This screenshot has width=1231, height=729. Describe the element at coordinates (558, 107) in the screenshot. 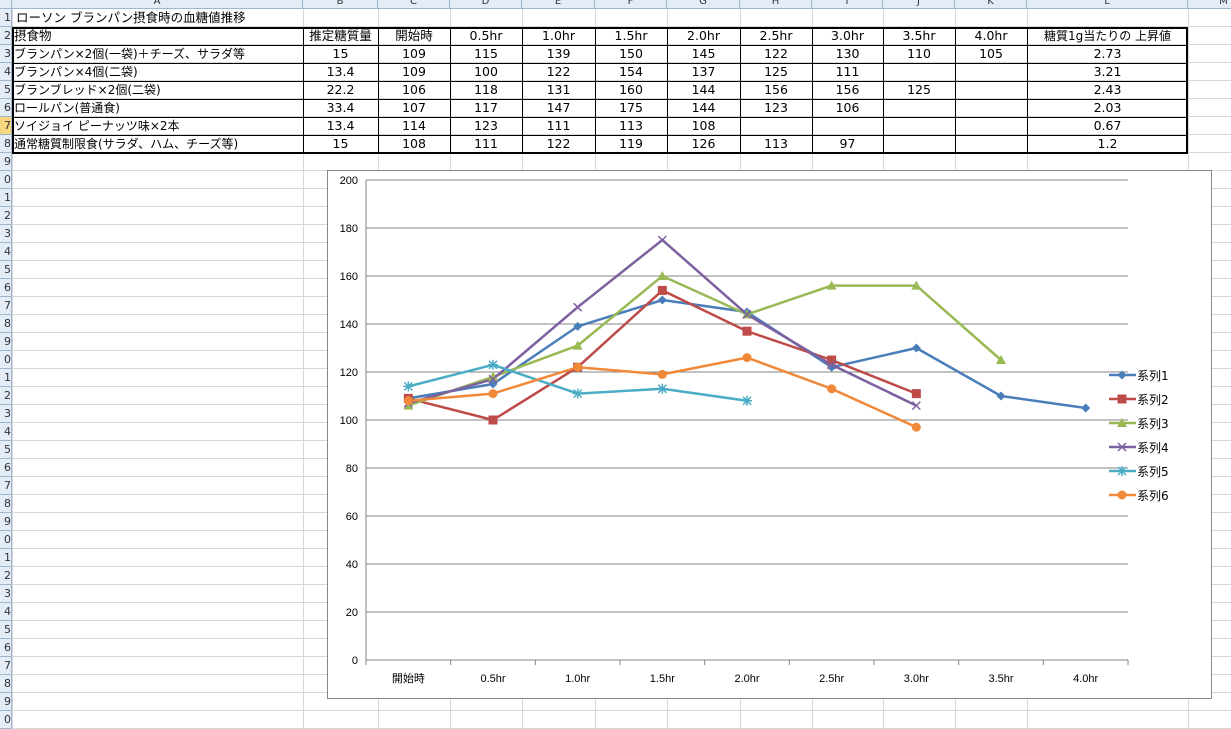

I see `value-cell: 147` at that location.